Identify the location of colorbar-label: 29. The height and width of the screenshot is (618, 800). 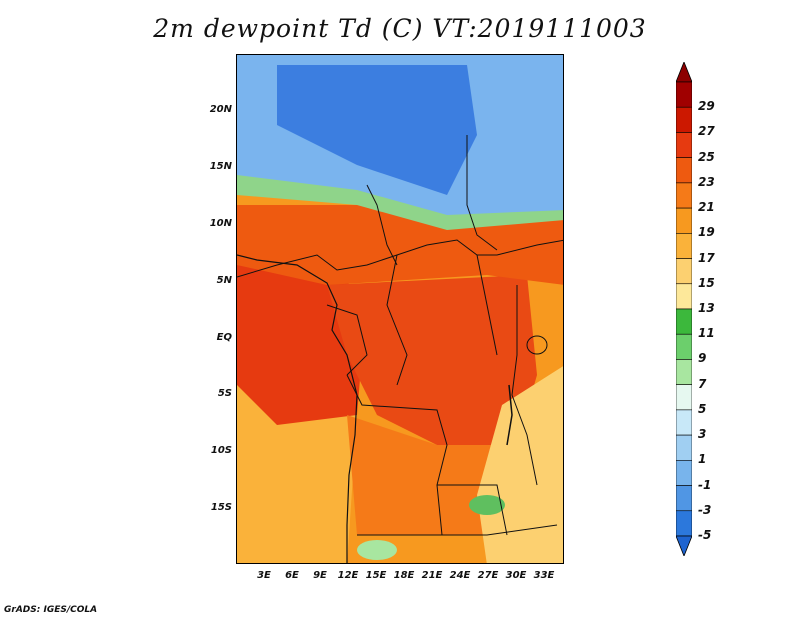
(706, 106).